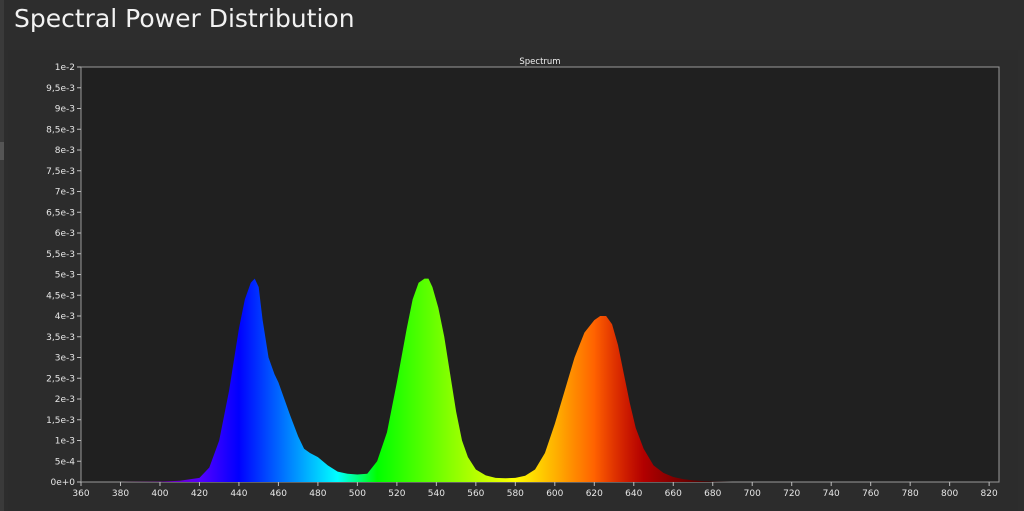  I want to click on x-tick-label: 580, so click(515, 494).